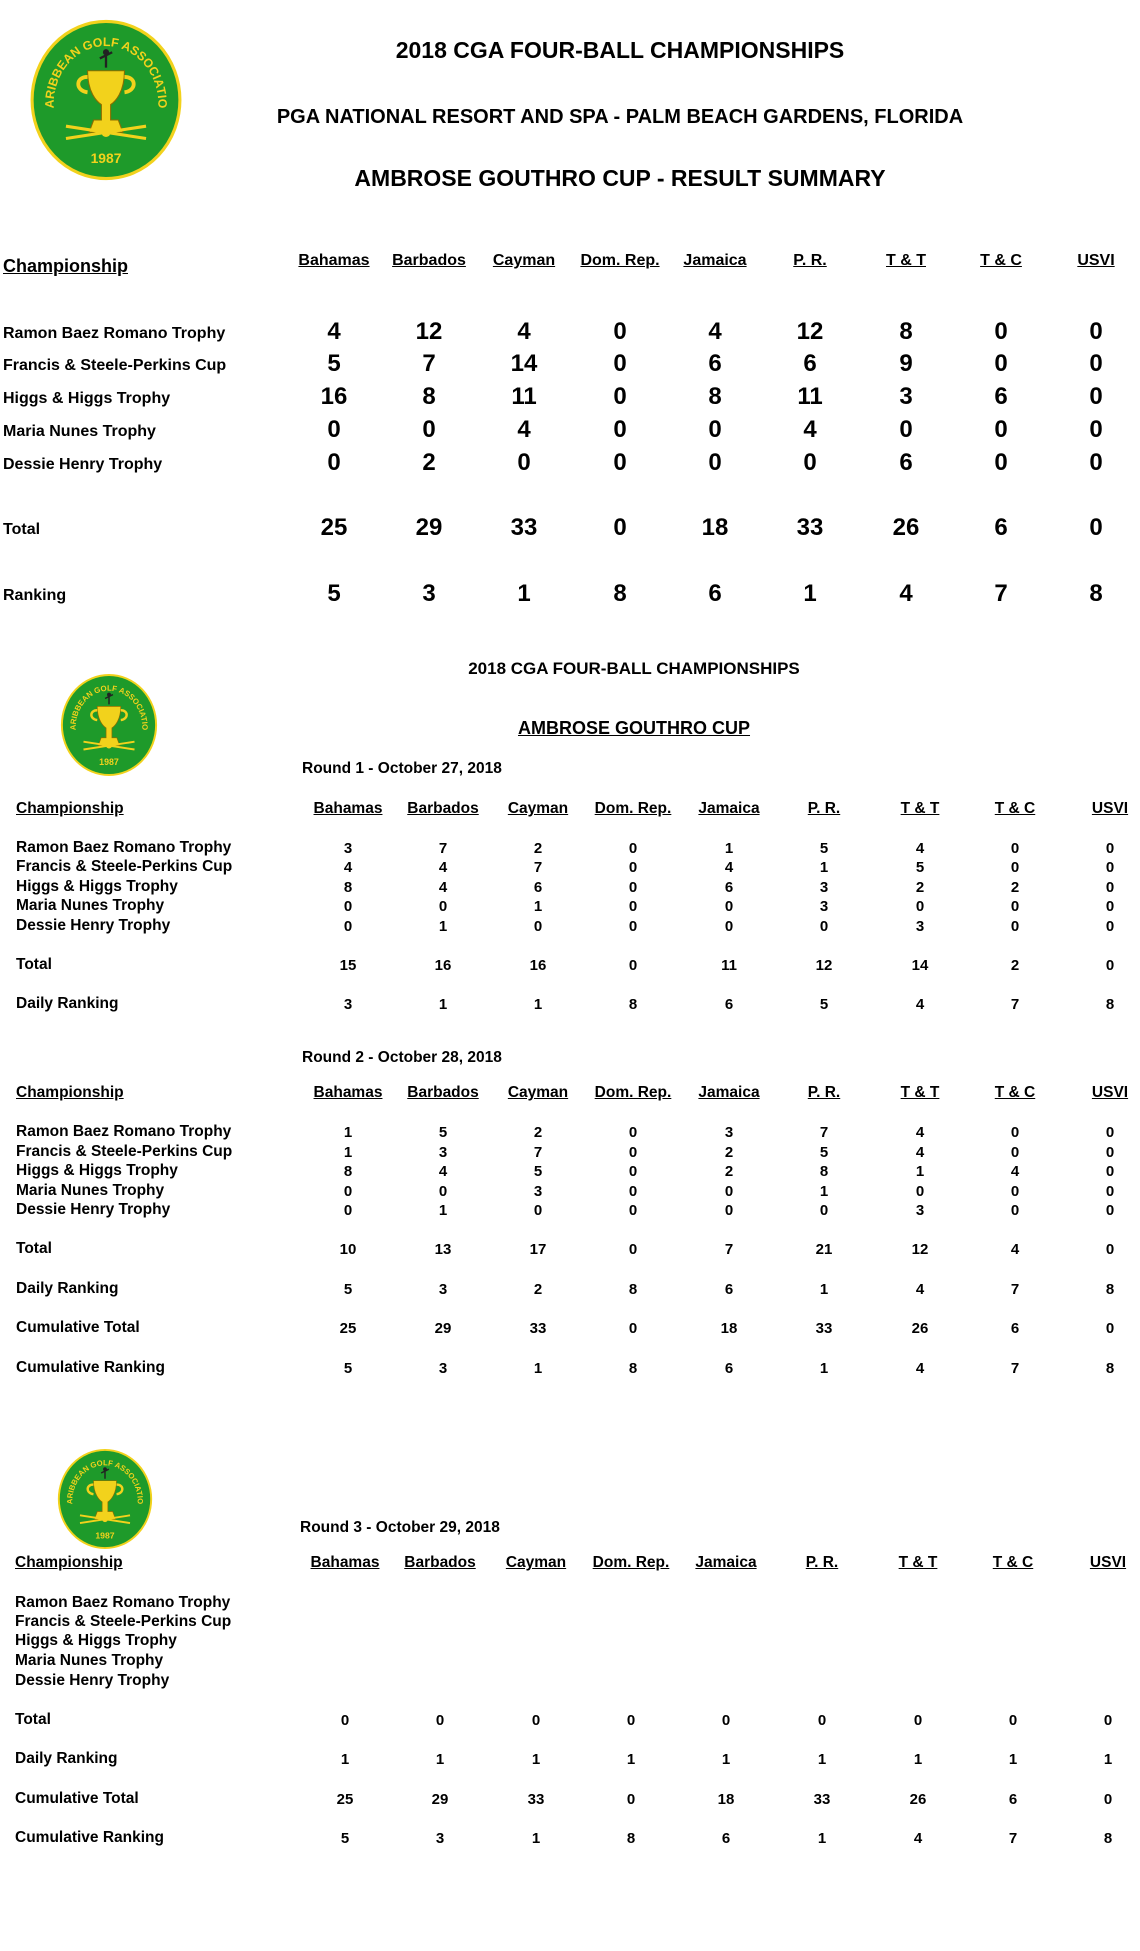 The height and width of the screenshot is (1951, 1140). Describe the element at coordinates (906, 363) in the screenshot. I see `summary-cell: 9` at that location.